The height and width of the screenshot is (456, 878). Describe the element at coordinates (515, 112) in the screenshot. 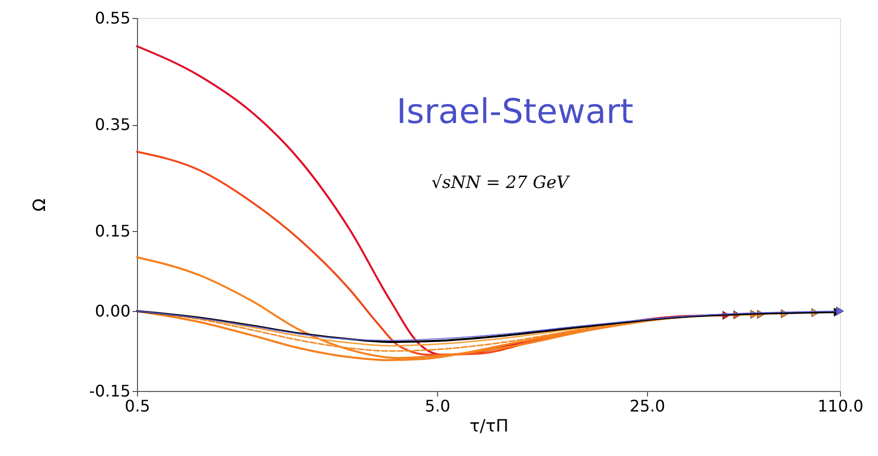

I see `annotation: Israel-Stewart` at that location.